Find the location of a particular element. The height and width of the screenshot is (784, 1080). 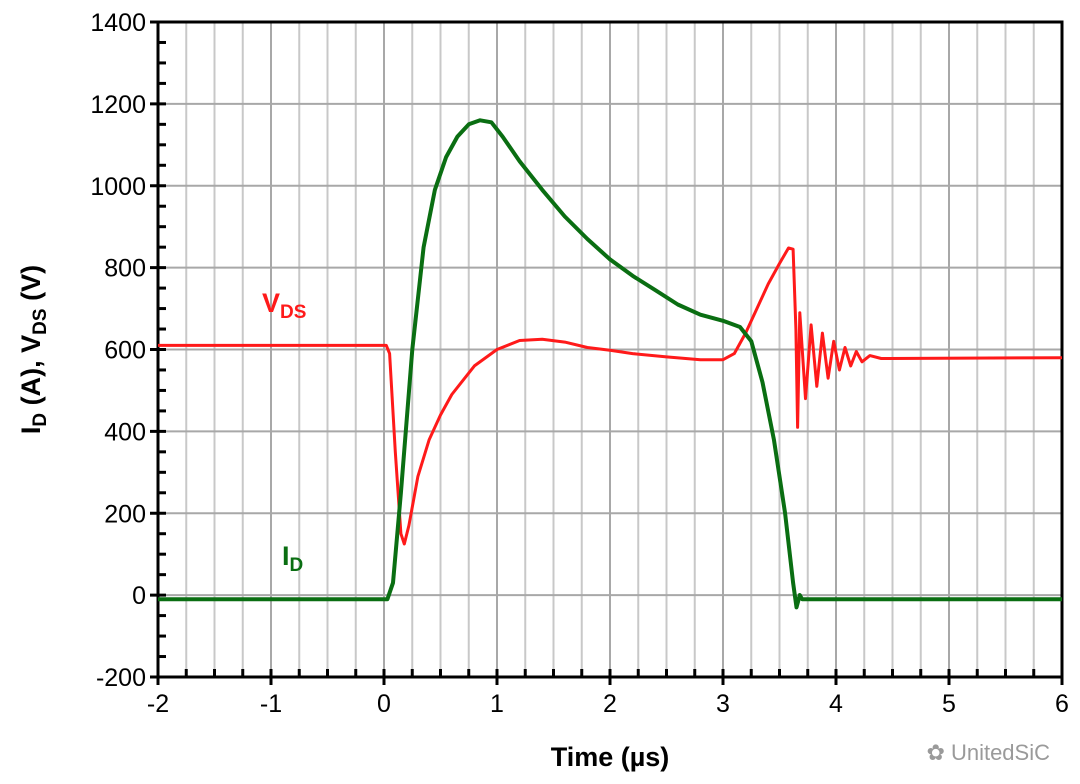

watermark-text: UnitedSiC is located at coordinates (1000, 752).